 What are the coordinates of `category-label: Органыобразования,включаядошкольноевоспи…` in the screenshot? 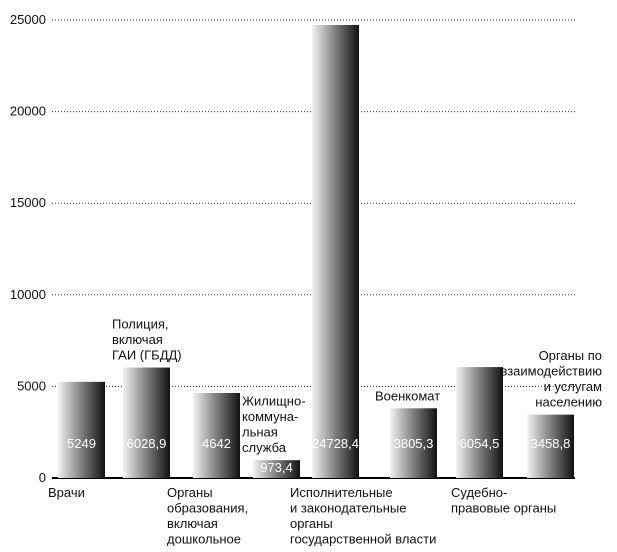 It's located at (207, 518).